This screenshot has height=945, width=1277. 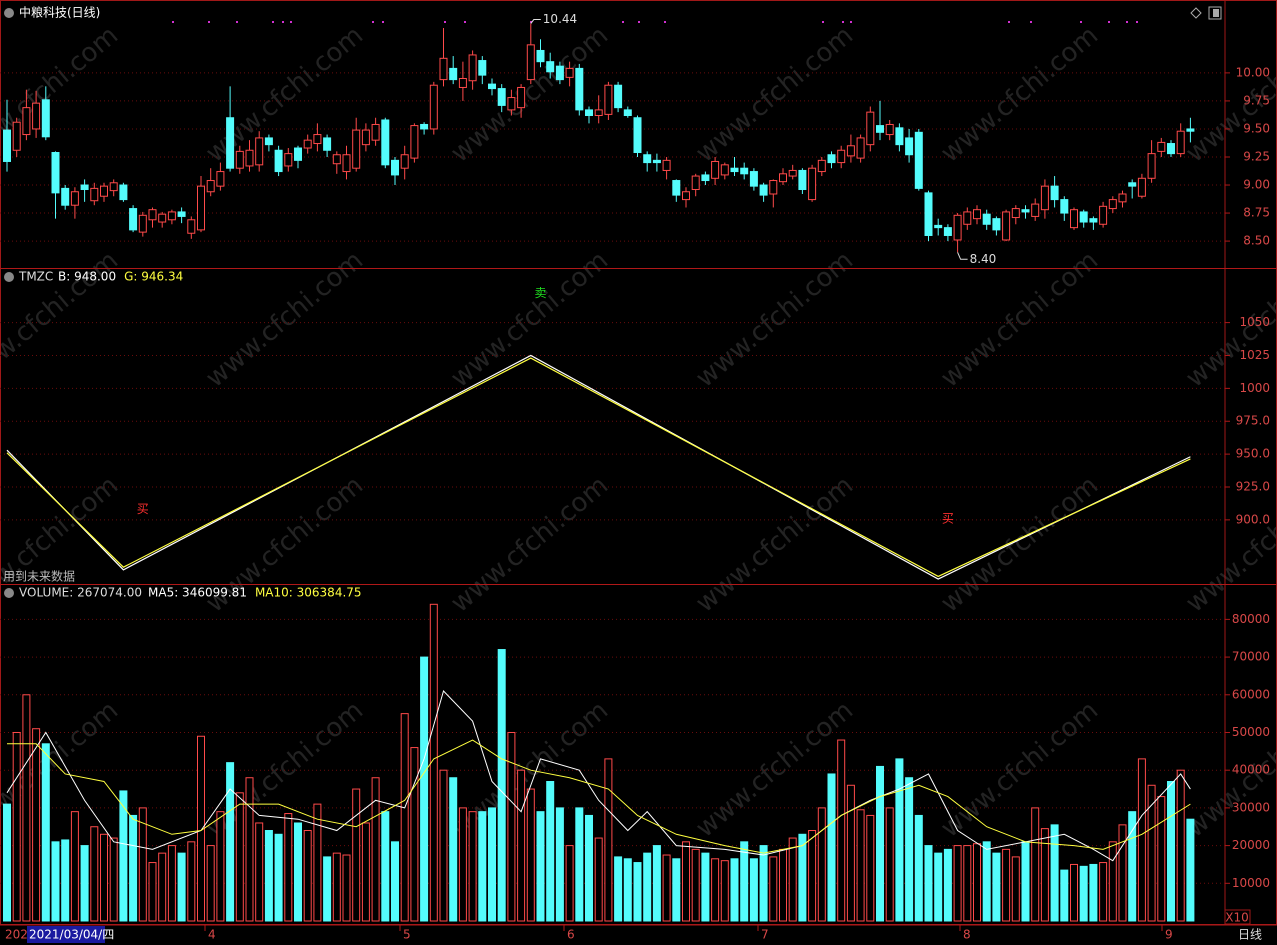 I want to click on annotation-pointer, so click(x=535, y=21).